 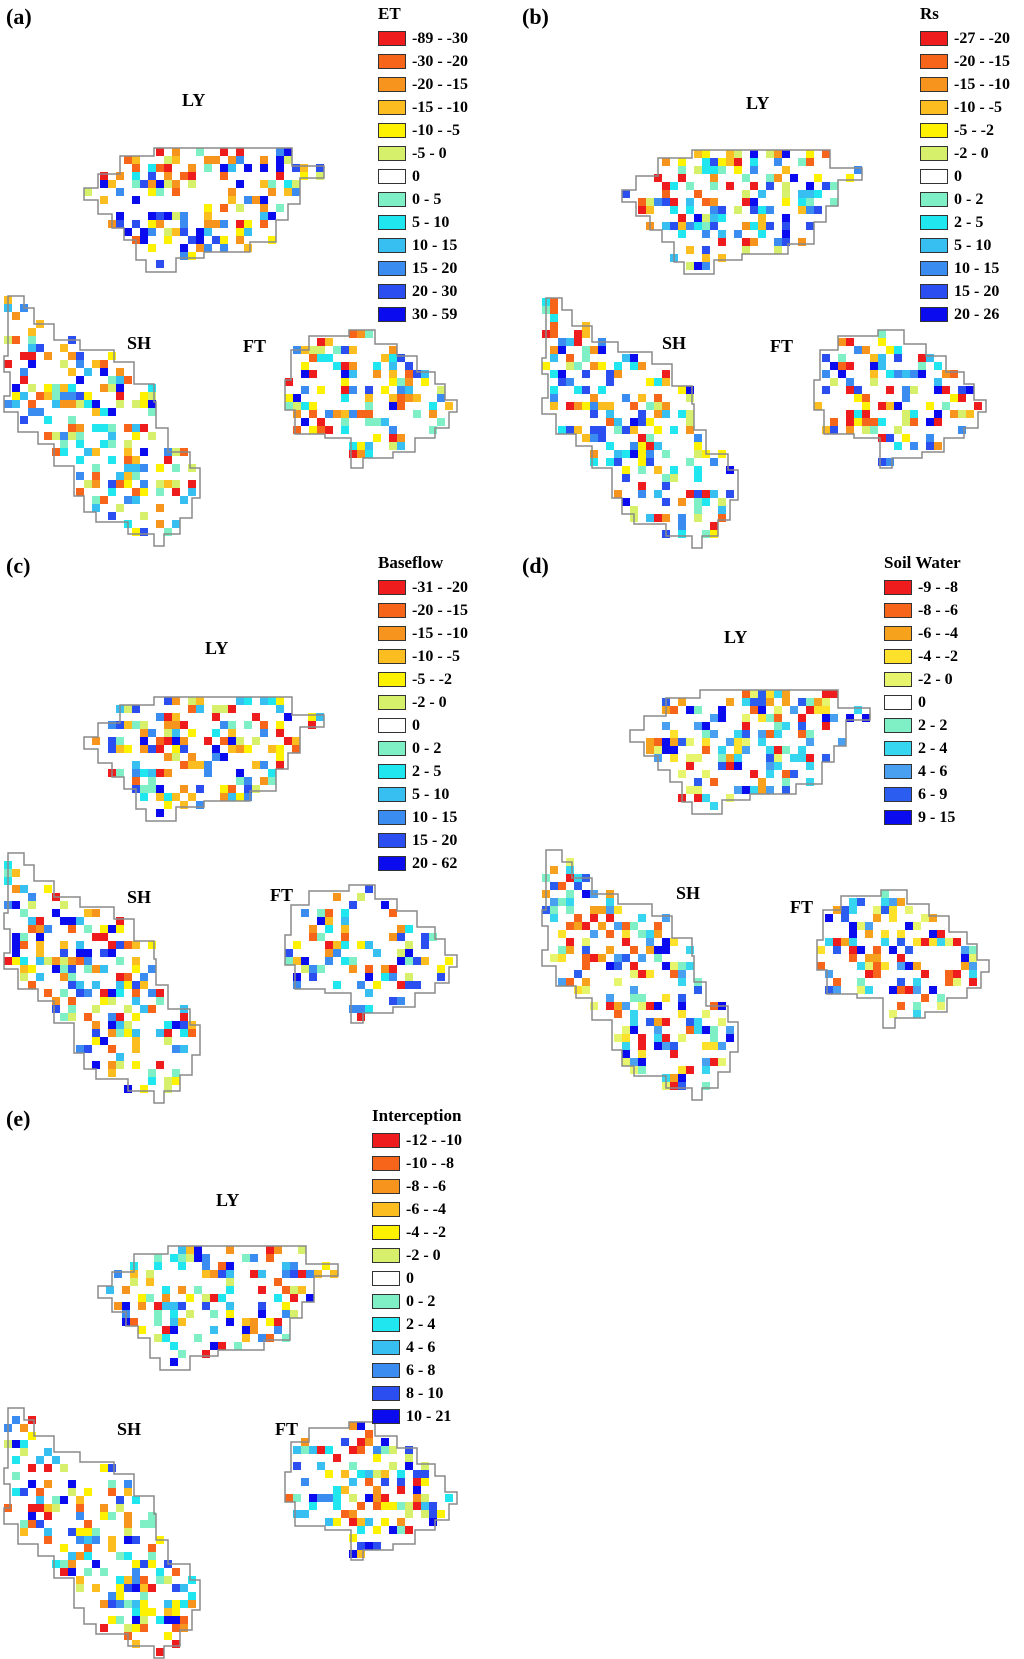 What do you see at coordinates (429, 702) in the screenshot?
I see `legend-range-label: -2 - 0` at bounding box center [429, 702].